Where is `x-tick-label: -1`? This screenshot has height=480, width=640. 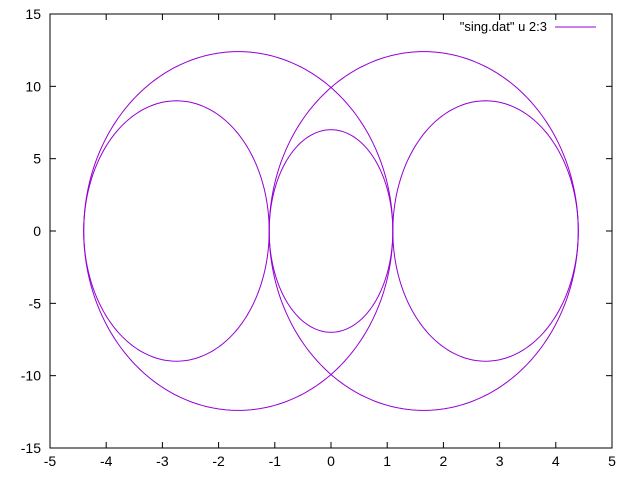 x-tick-label: -1 is located at coordinates (275, 461).